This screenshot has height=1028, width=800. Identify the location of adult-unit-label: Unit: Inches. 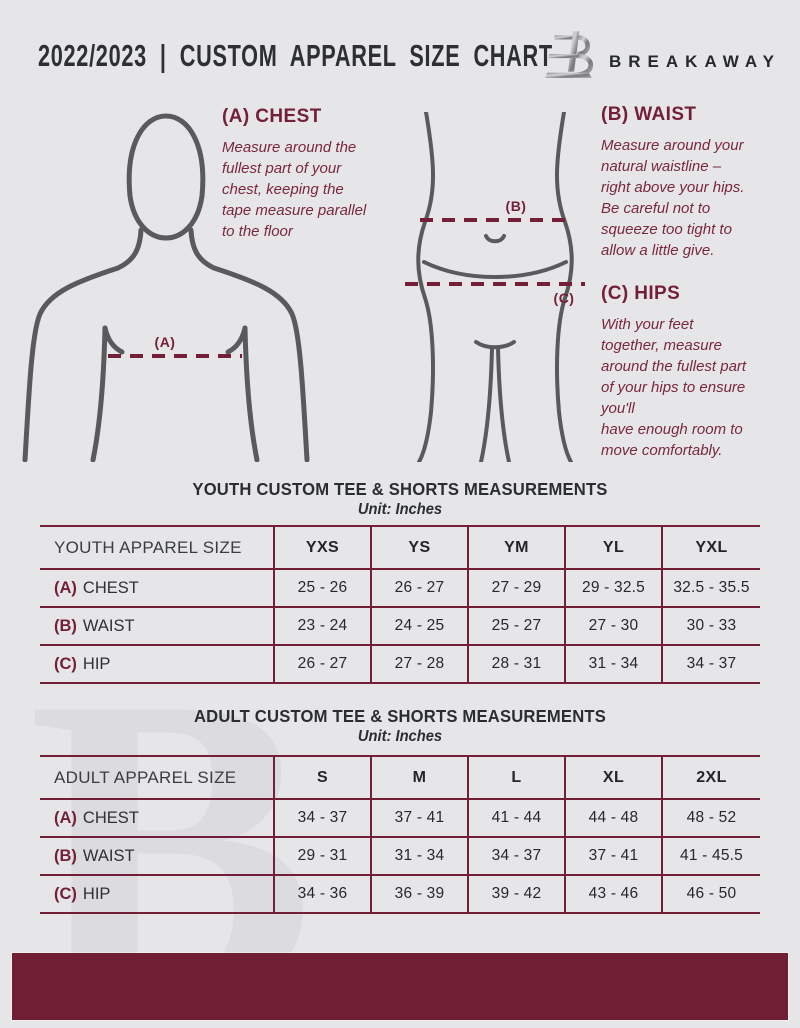
(400, 736).